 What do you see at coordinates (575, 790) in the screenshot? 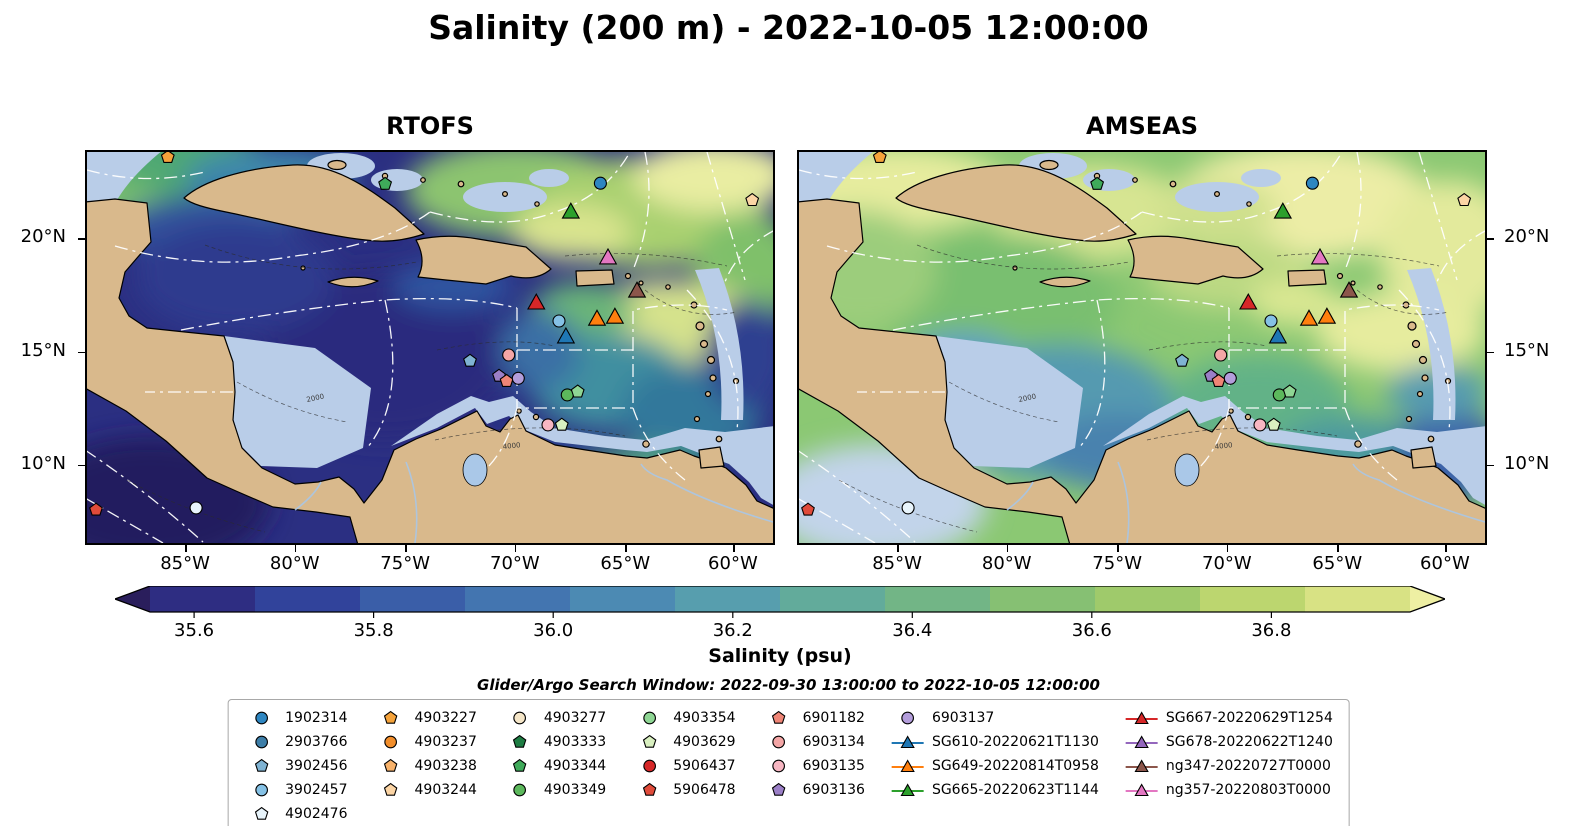
I see `legend-label: 4903349` at bounding box center [575, 790].